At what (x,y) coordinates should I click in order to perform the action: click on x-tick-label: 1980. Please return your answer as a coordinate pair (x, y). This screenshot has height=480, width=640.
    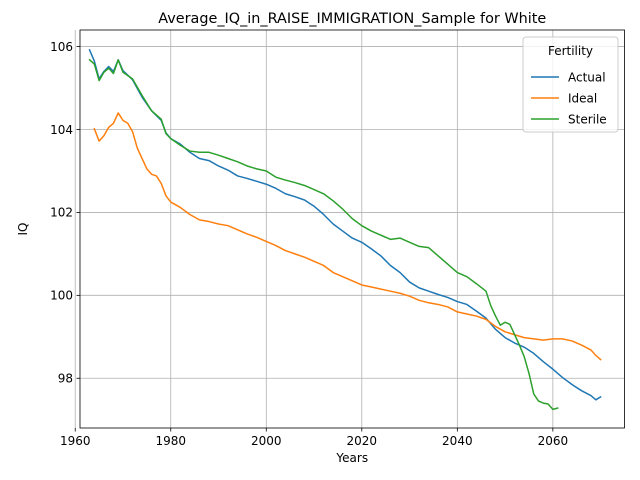
    Looking at the image, I should click on (170, 441).